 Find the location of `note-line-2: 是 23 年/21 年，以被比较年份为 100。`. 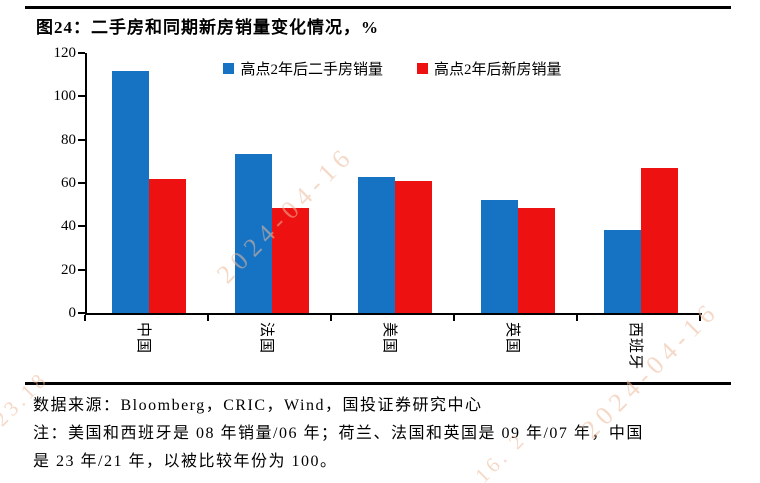

note-line-2: 是 23 年/21 年，以被比较年份为 100。 is located at coordinates (185, 461).